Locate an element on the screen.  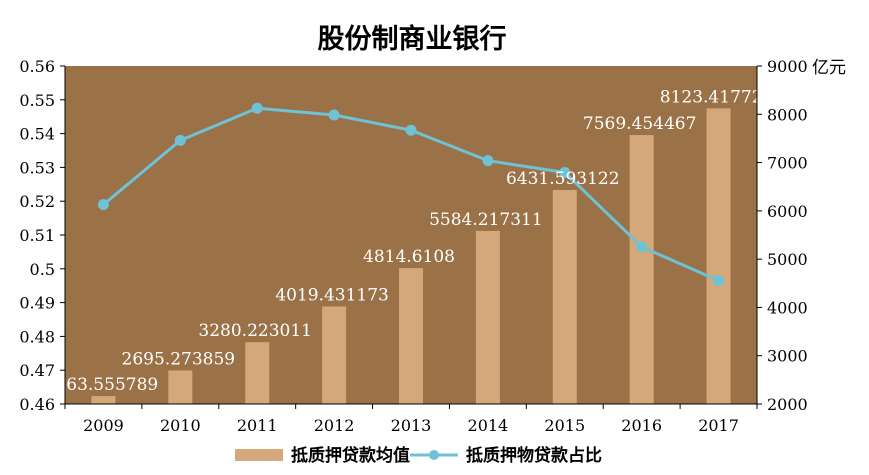
left-tick-label: 0.5 is located at coordinates (42, 269).